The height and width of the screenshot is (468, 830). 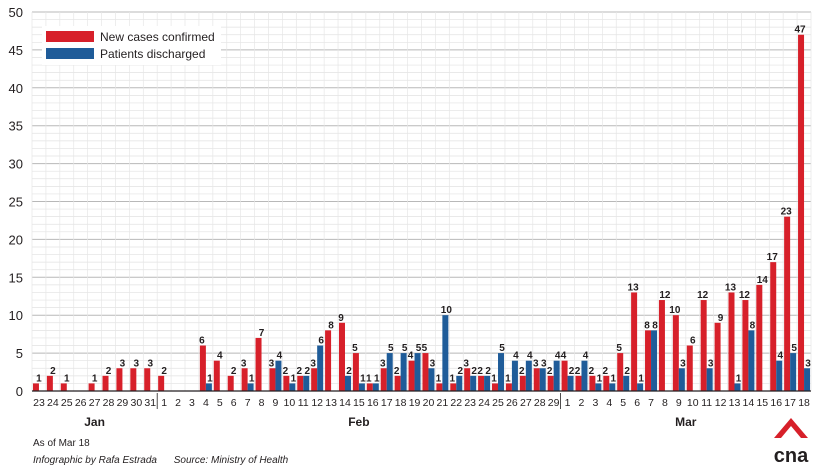 I want to click on x-tick-label: 20, so click(x=429, y=403).